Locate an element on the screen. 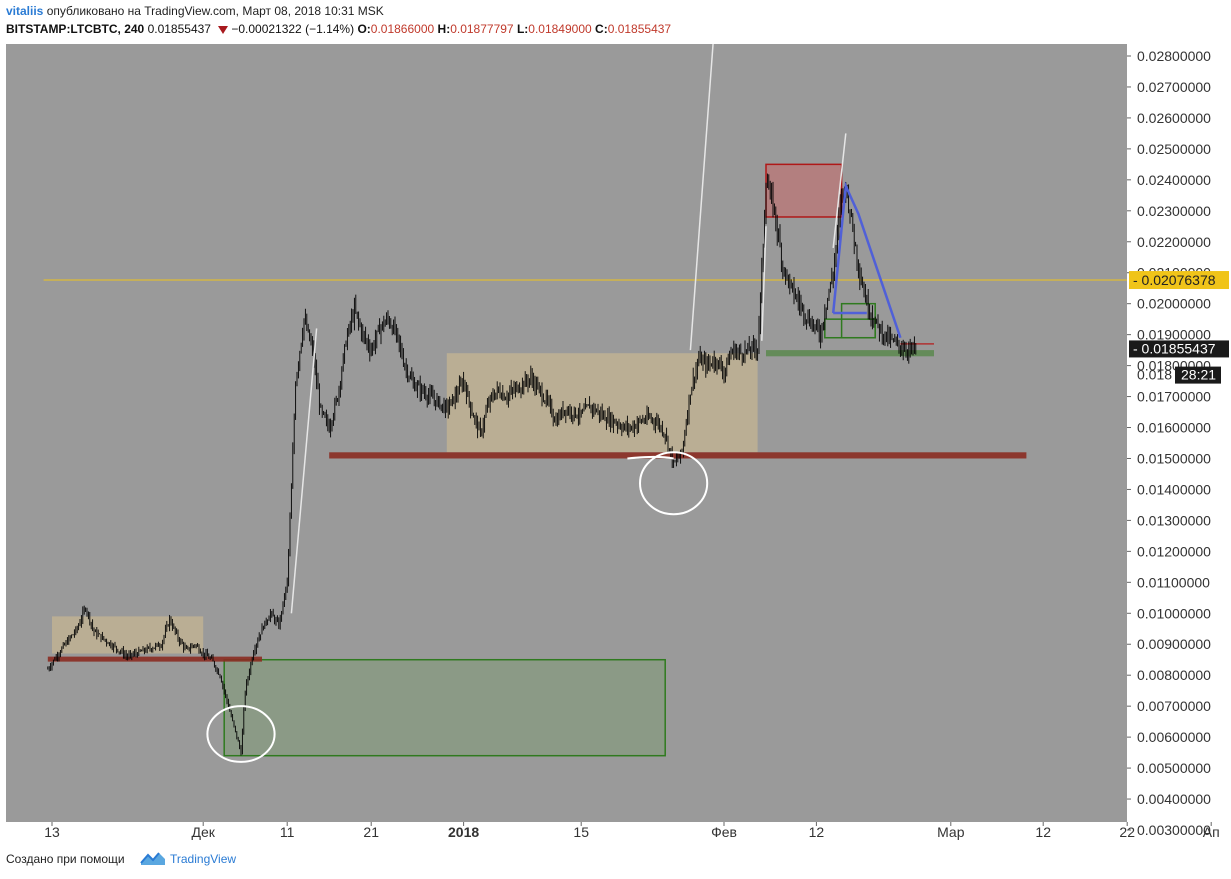  price-change: −0.00021322 (−1.14%) is located at coordinates (293, 29).